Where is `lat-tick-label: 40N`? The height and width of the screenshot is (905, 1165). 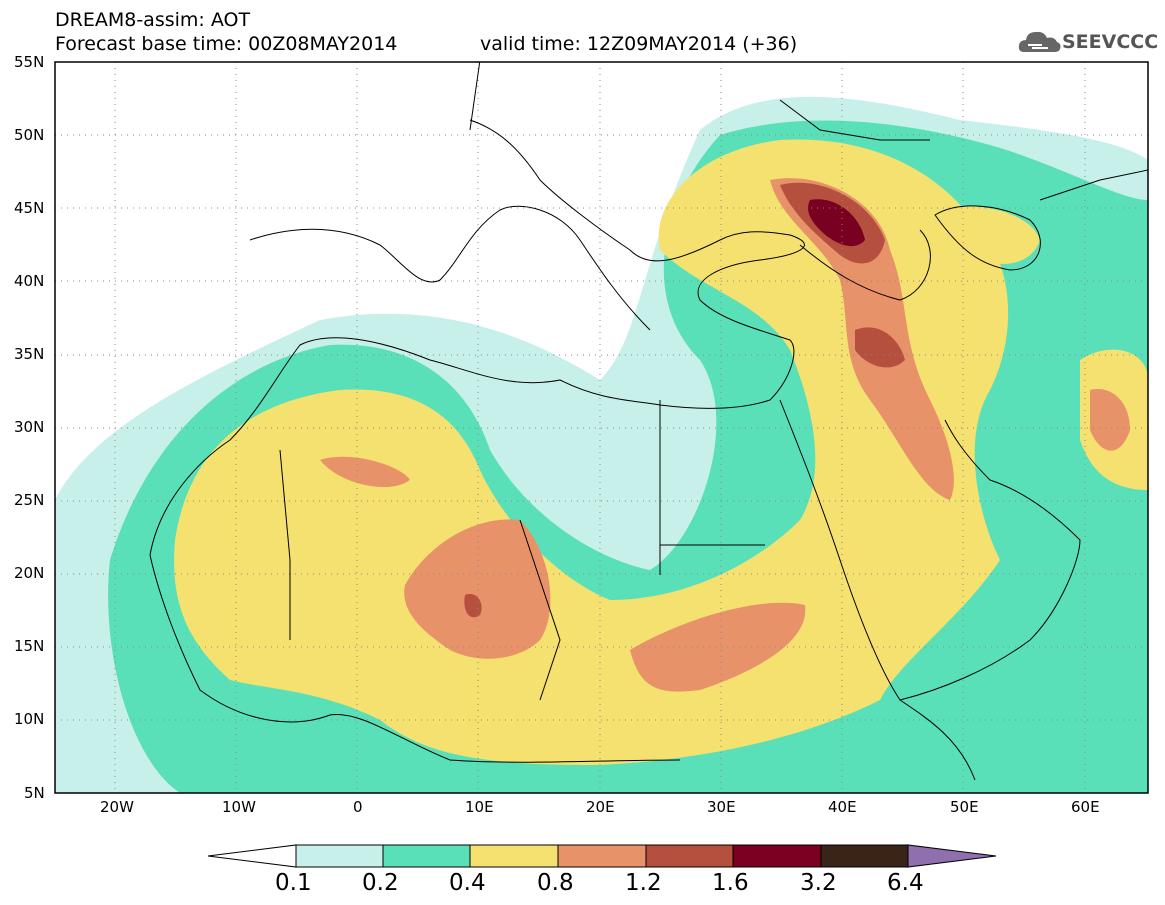
lat-tick-label: 40N is located at coordinates (29, 281).